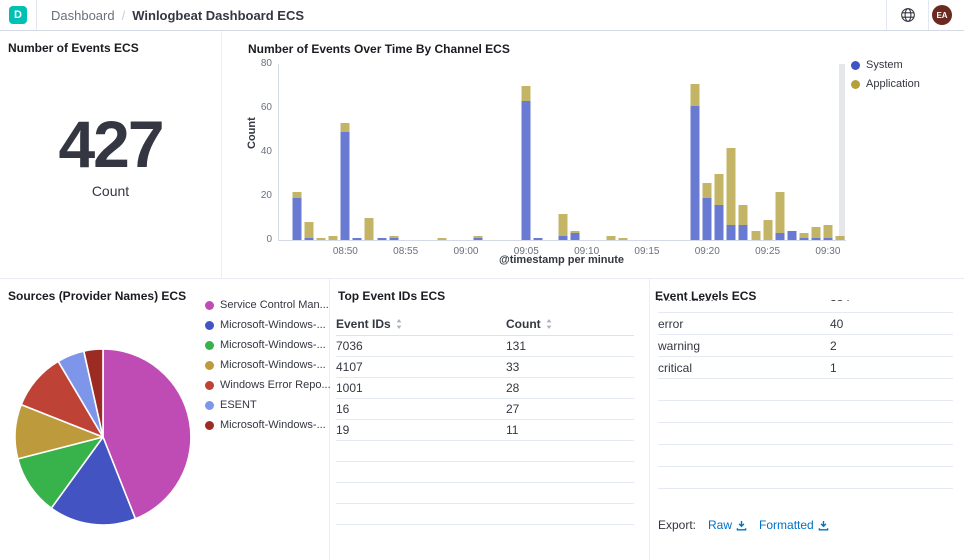 The image size is (964, 560). Describe the element at coordinates (675, 367) in the screenshot. I see `level-label-cell: critical` at that location.